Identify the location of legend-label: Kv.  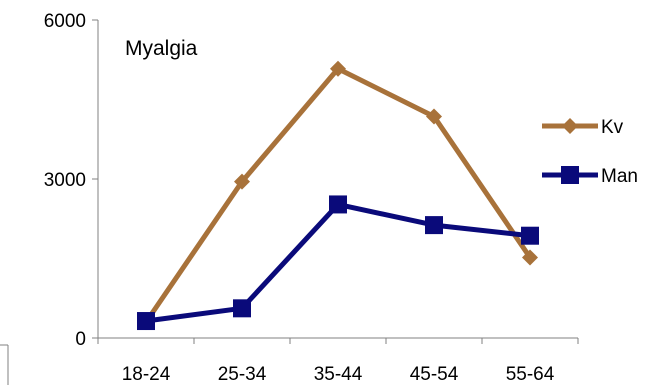
(612, 127).